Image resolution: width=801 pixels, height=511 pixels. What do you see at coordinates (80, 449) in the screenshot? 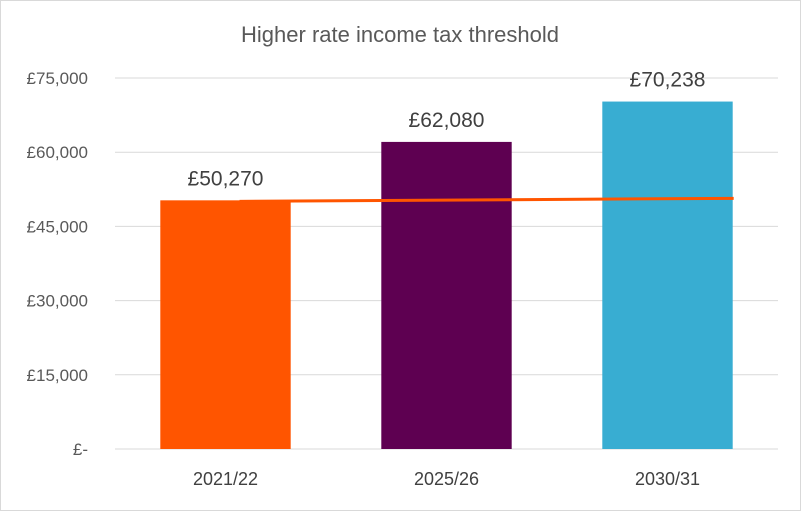
I see `y-tick-label: £-` at bounding box center [80, 449].